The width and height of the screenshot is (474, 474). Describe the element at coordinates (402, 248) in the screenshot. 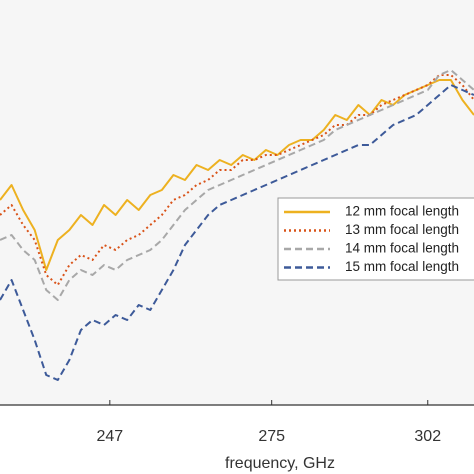

I see `legend-label: 14 mm focal length` at that location.